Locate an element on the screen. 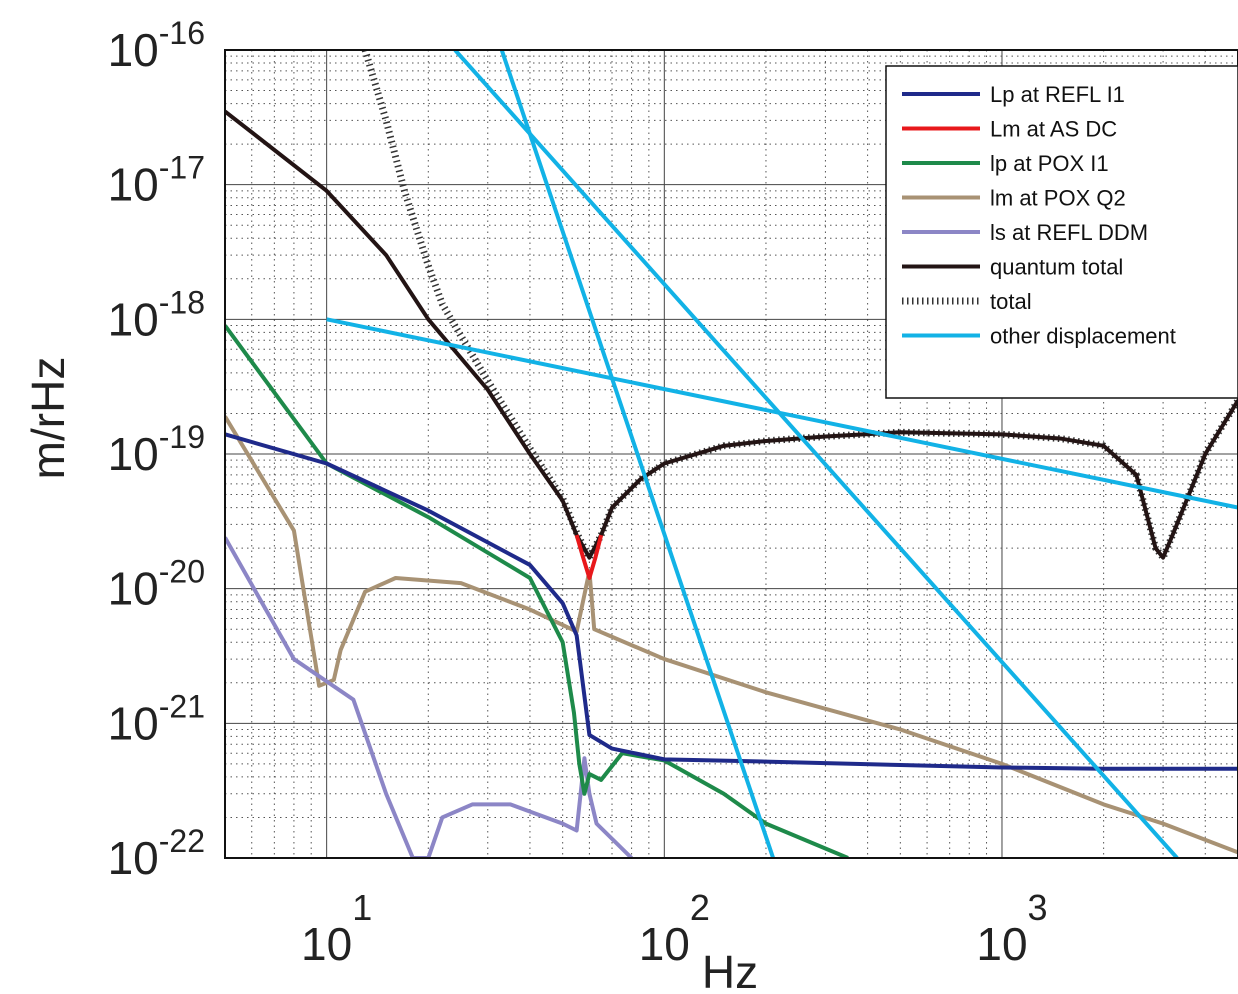 The width and height of the screenshot is (1238, 994). y-tick-label: 10-22 is located at coordinates (156, 853).